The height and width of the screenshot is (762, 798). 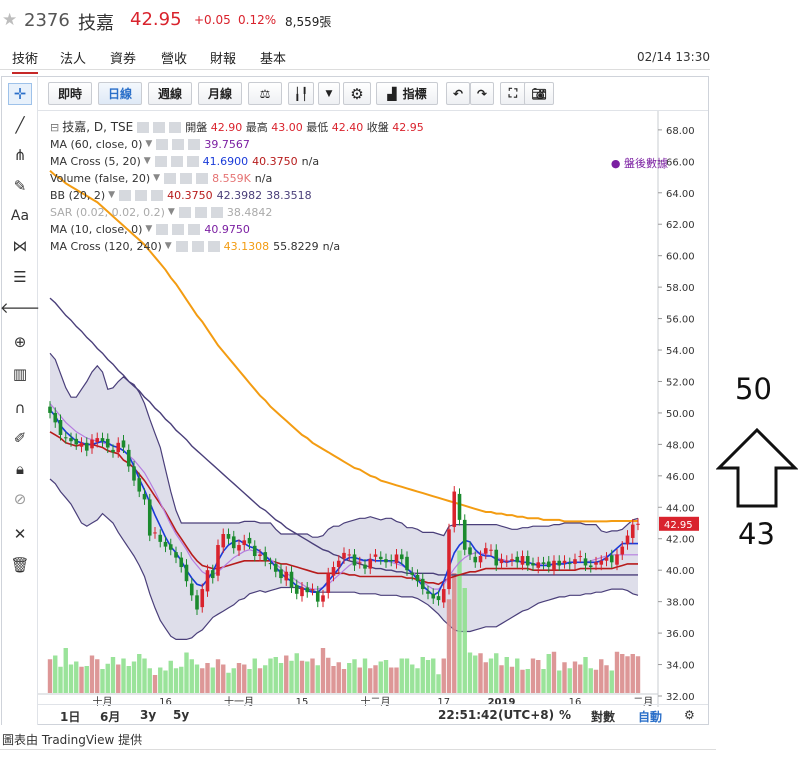 I want to click on monthly-button: 月線, so click(x=220, y=93).